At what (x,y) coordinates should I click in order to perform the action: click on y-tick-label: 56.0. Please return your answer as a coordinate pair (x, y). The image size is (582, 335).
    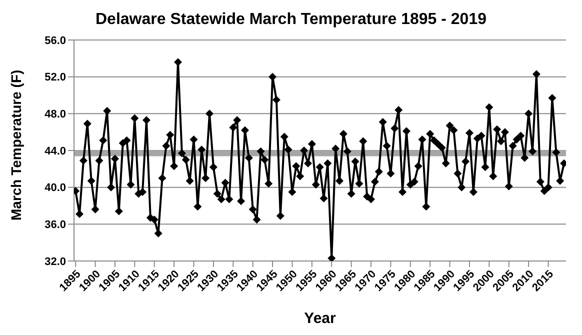
    Looking at the image, I should click on (55, 40).